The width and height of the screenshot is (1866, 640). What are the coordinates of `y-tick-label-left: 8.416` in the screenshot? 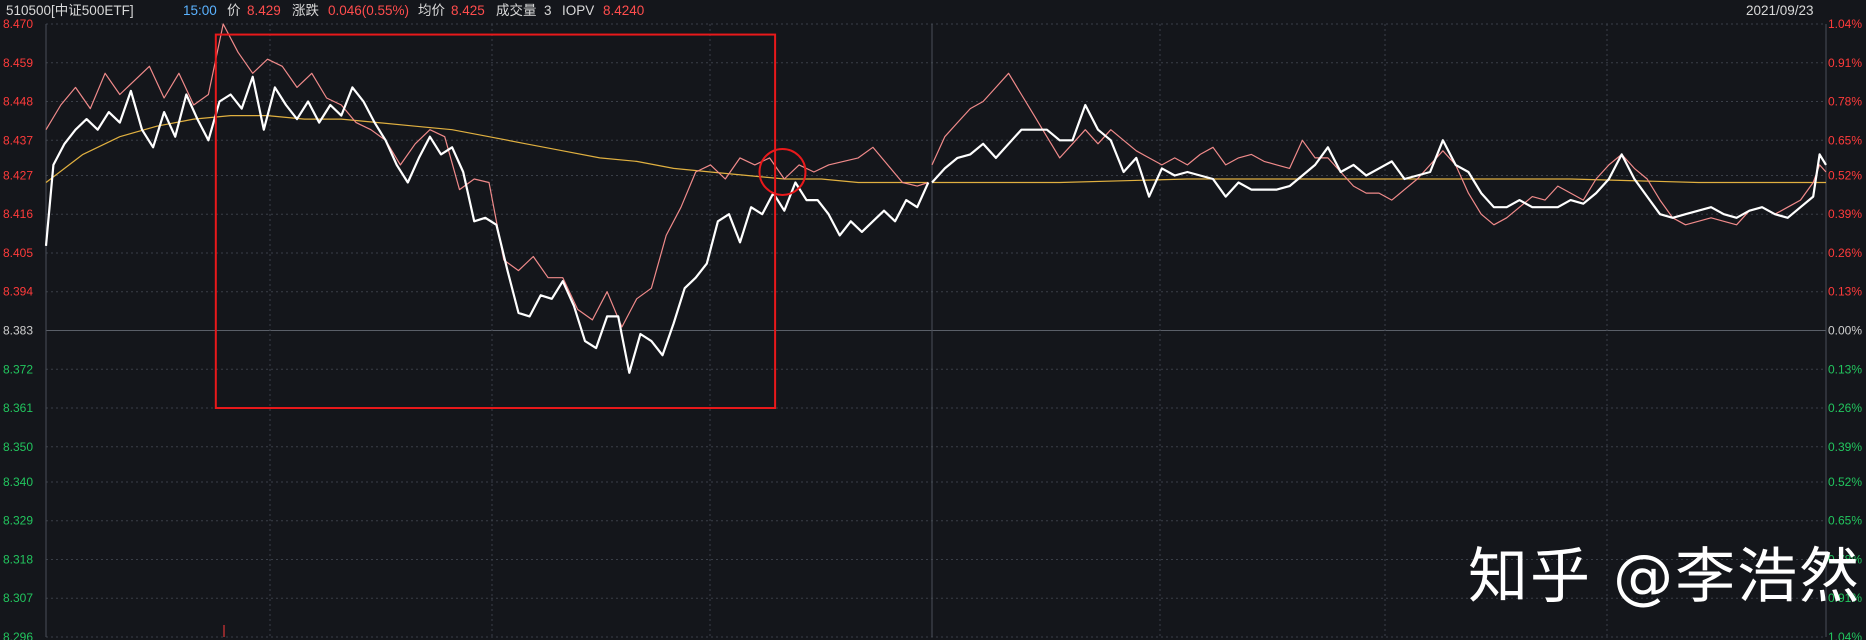 It's located at (18, 214).